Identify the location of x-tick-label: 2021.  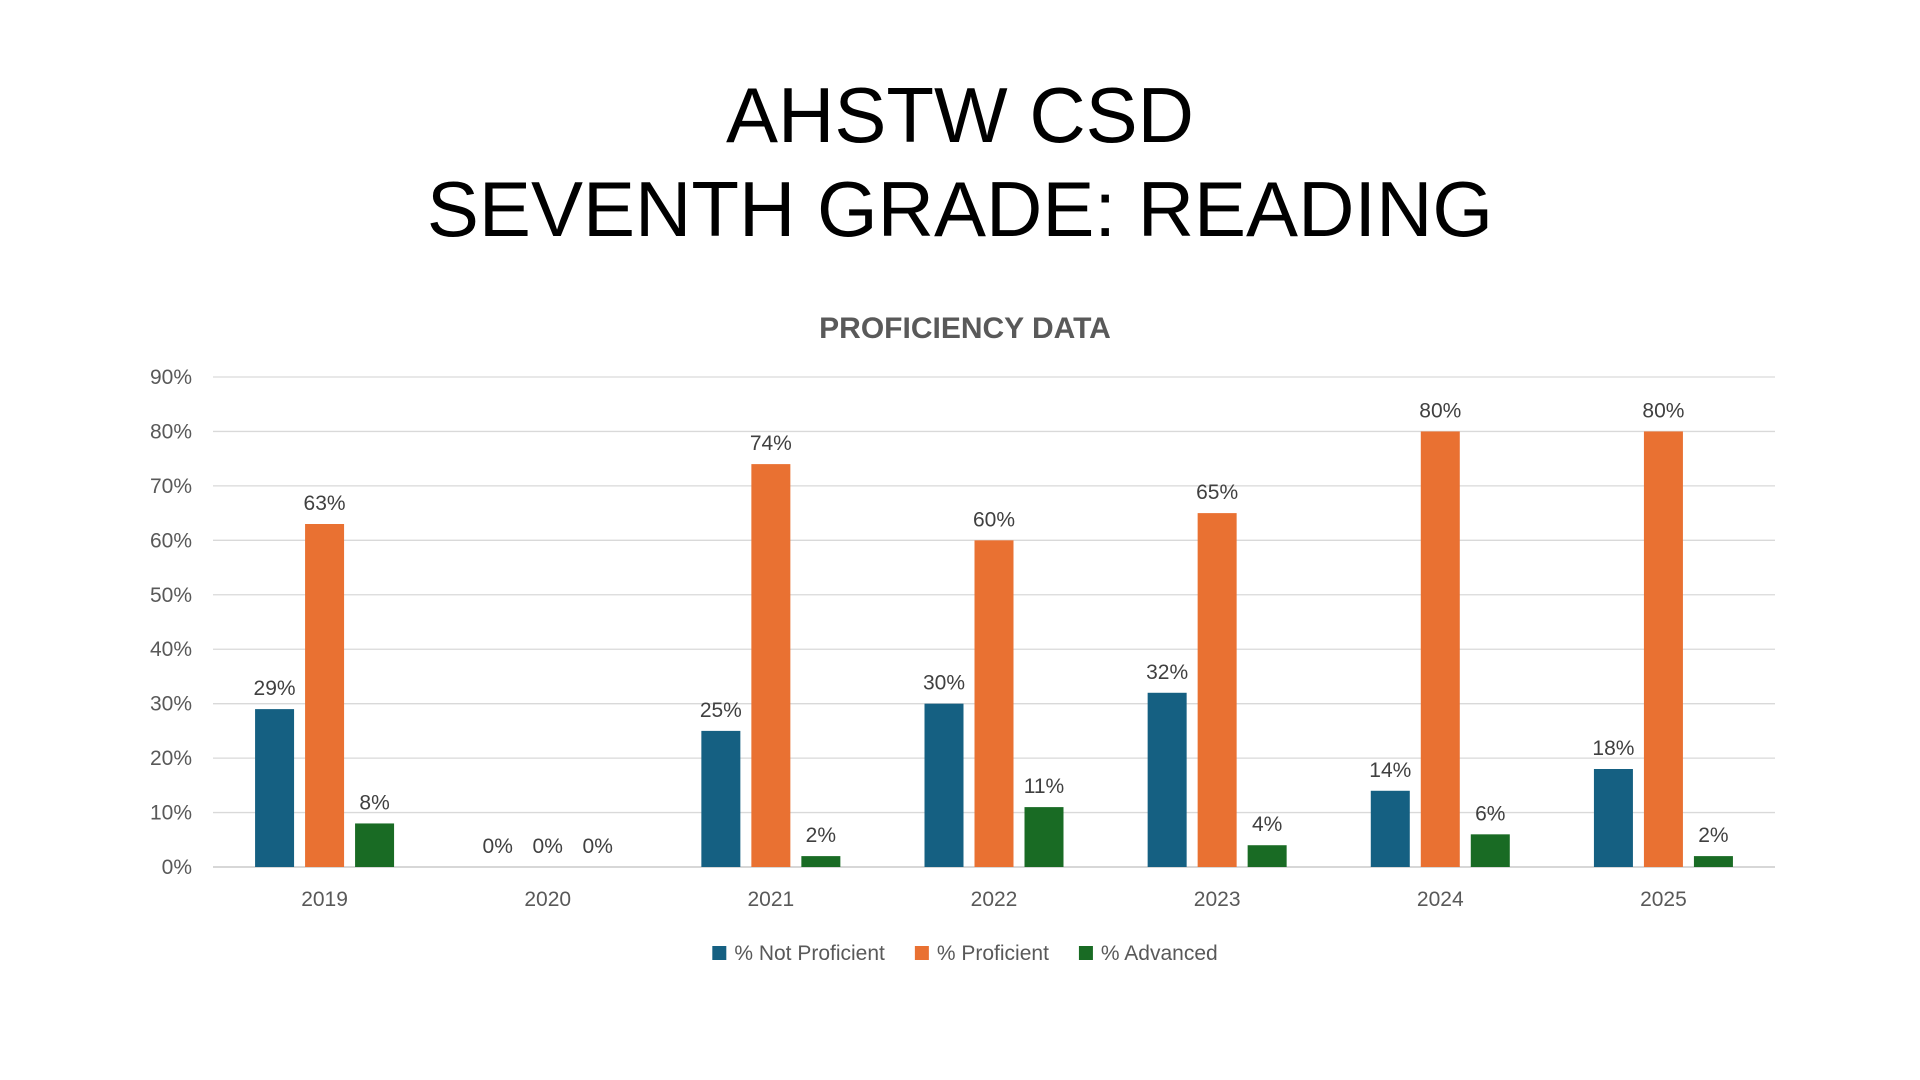
(770, 899).